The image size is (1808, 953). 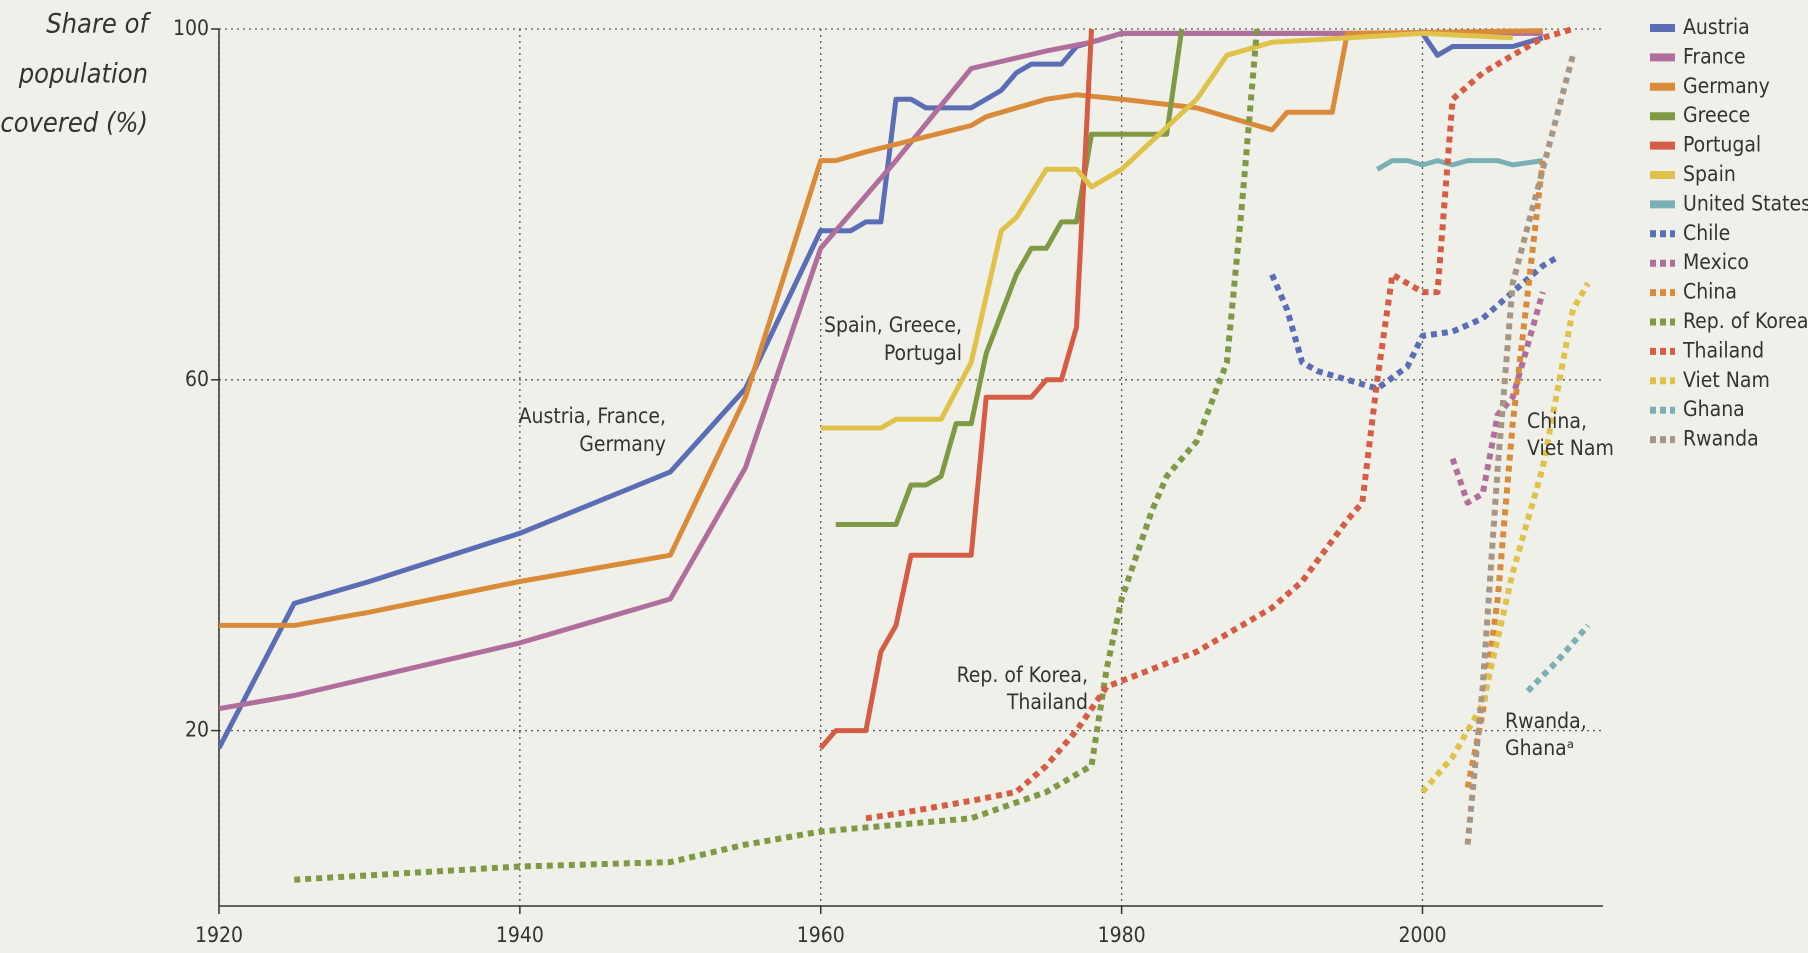 What do you see at coordinates (219, 935) in the screenshot?
I see `x-tick-label: 1920` at bounding box center [219, 935].